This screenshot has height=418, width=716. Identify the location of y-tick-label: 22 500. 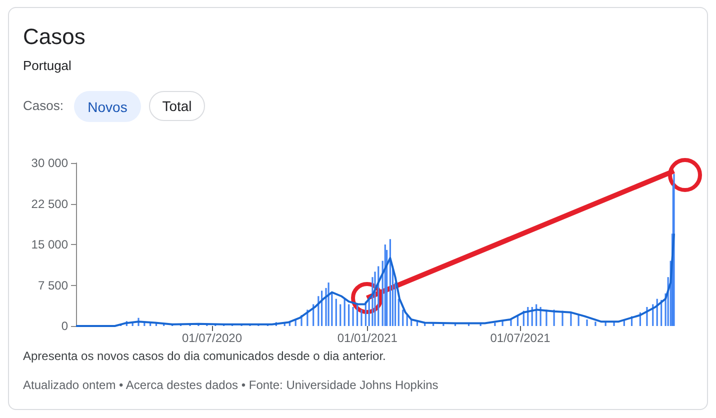
(49, 203).